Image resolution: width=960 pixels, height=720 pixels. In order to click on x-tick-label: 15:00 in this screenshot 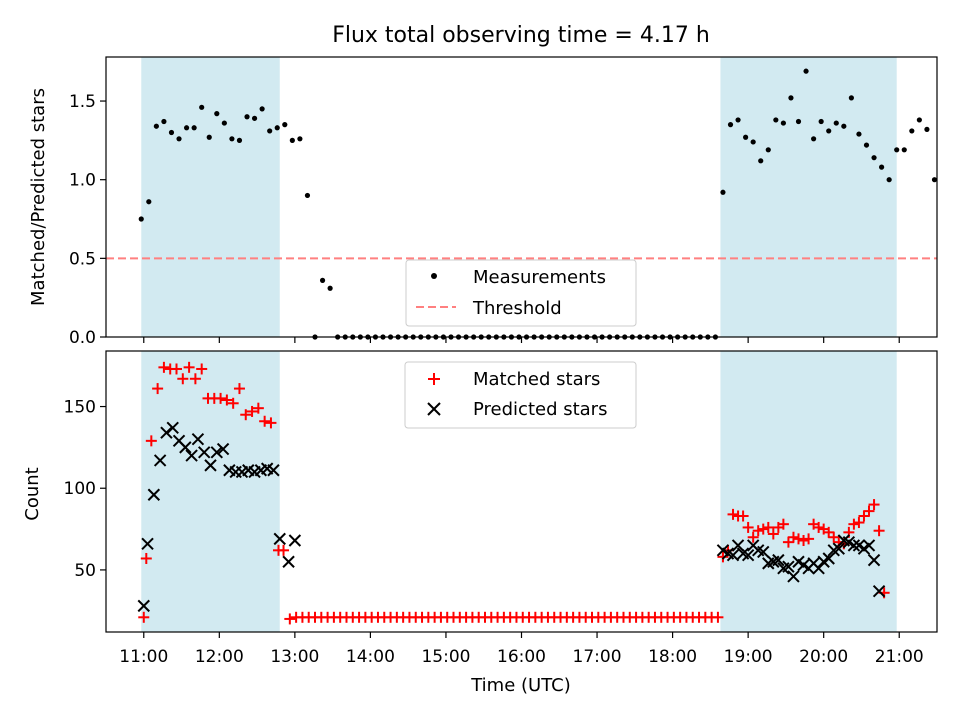, I will do `click(445, 657)`.